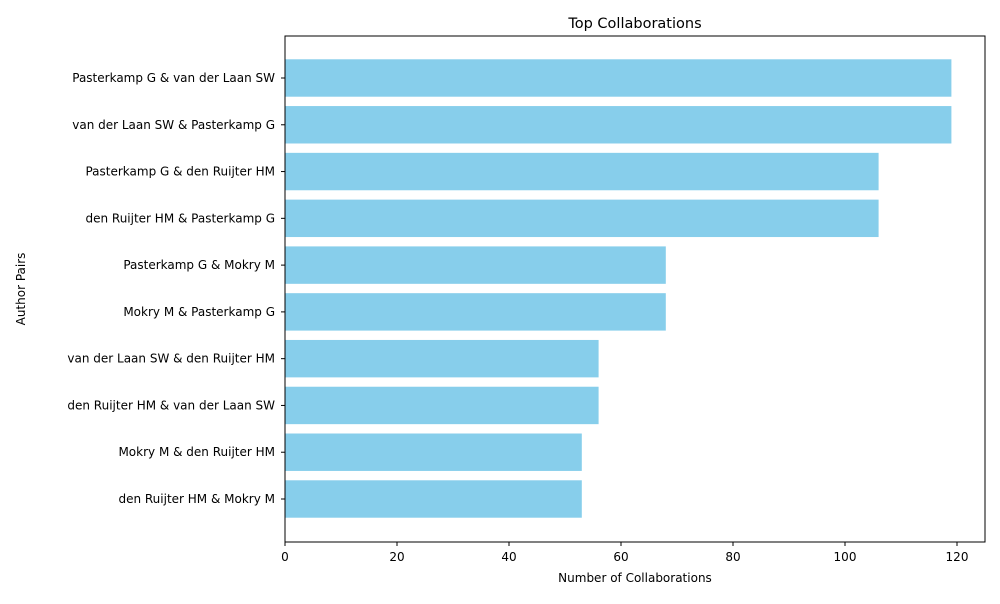 This screenshot has height=604, width=1000. Describe the element at coordinates (285, 557) in the screenshot. I see `x-tick-label: 0` at that location.